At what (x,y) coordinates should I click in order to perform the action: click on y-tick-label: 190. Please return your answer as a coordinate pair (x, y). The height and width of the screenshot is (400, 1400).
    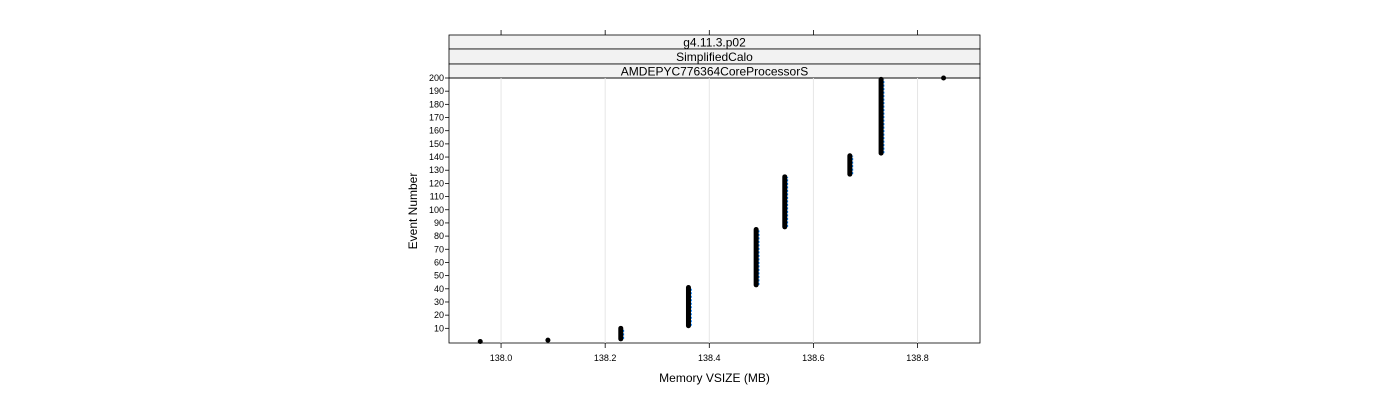
    Looking at the image, I should click on (436, 91).